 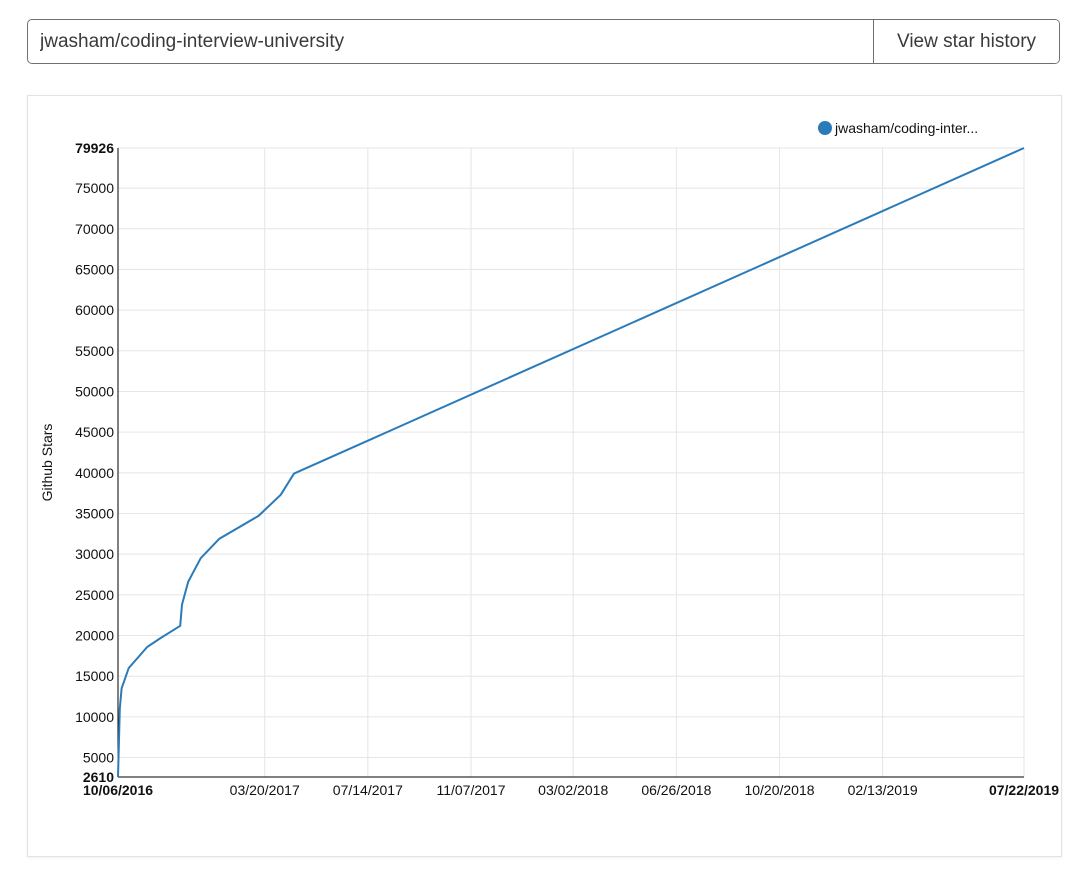 What do you see at coordinates (265, 790) in the screenshot?
I see `x-tick-label: 03/20/2017` at bounding box center [265, 790].